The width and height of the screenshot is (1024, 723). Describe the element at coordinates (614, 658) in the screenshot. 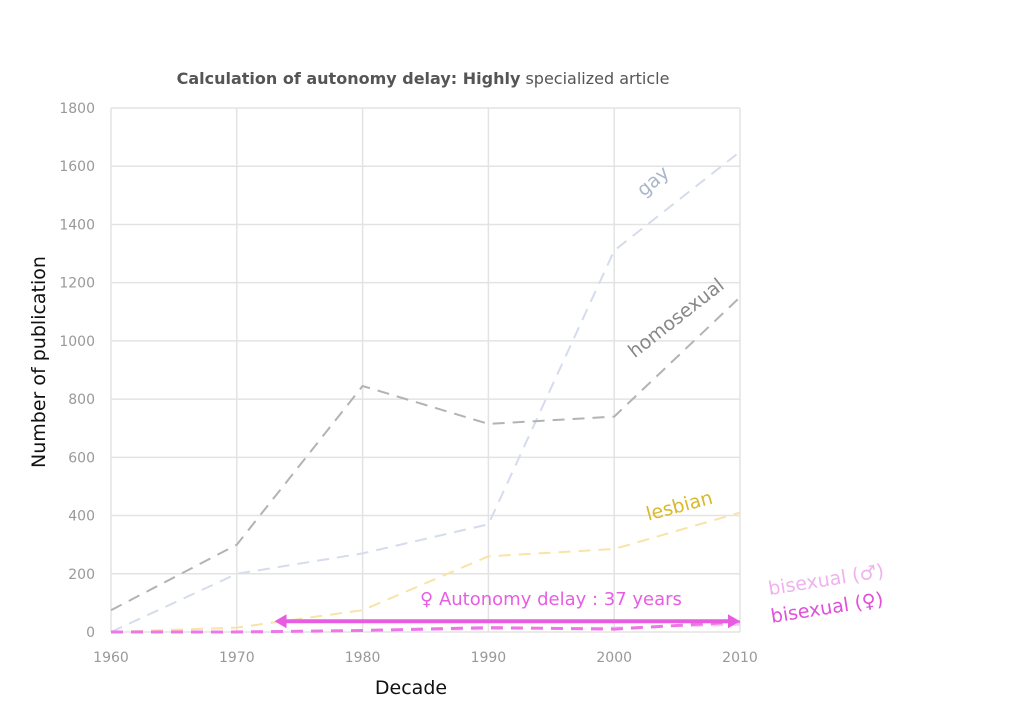

I see `x-tick-label: 2000` at that location.